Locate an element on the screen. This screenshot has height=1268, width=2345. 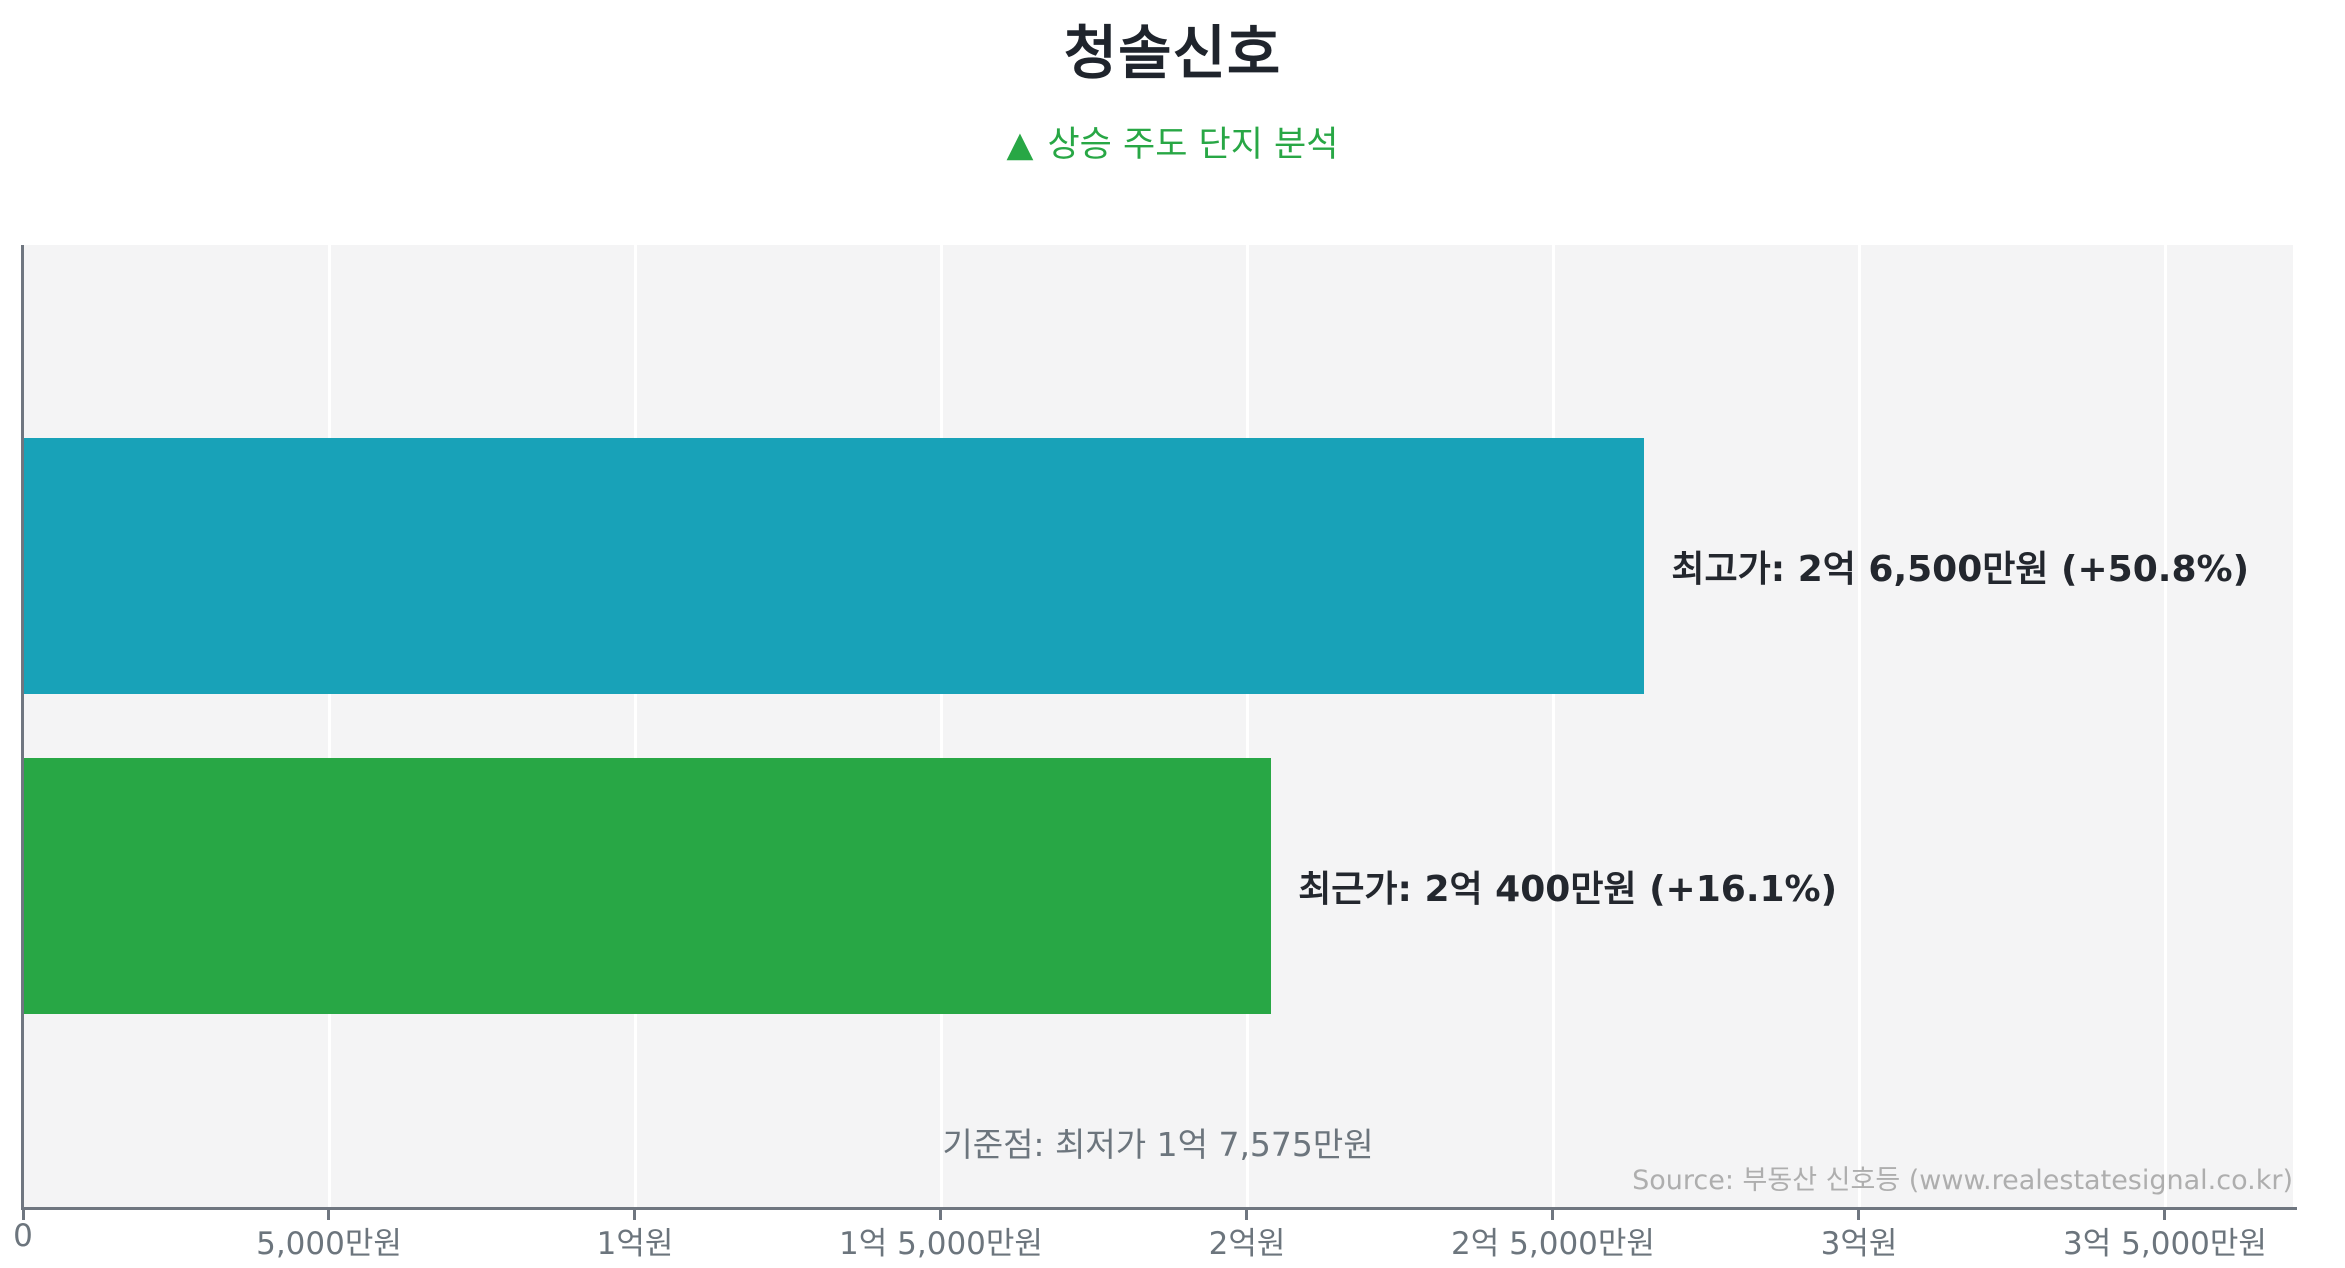
x-tick-label: 3억 5,000만원 is located at coordinates (2165, 1244).